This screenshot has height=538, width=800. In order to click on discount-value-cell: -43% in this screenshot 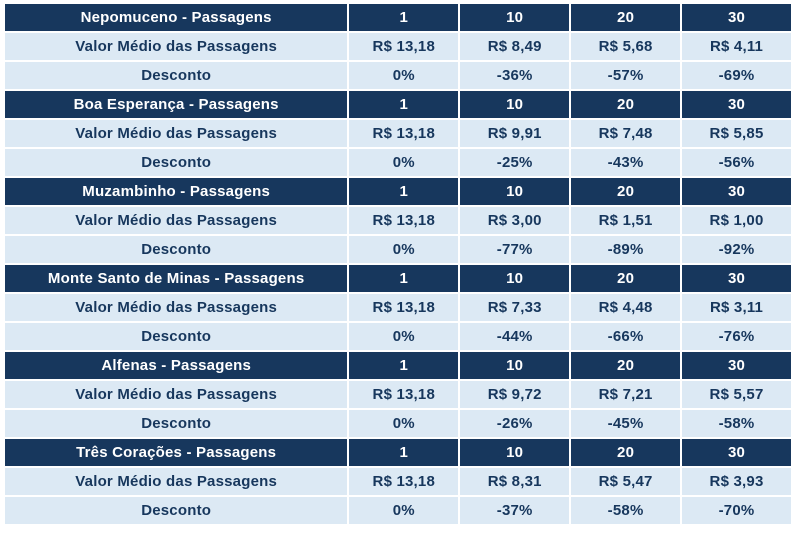, I will do `click(626, 162)`.